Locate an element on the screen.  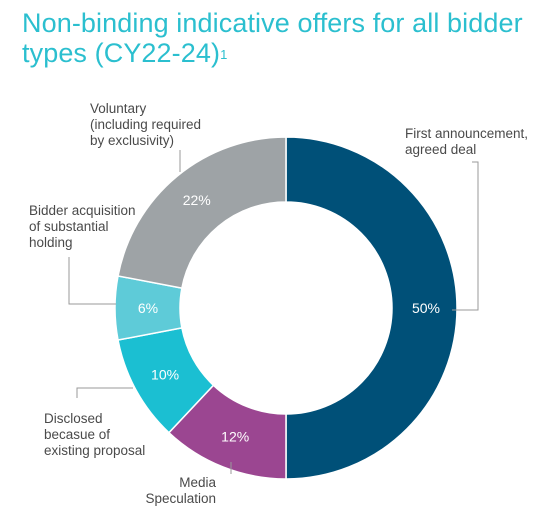
value-label-voluntary-including-required-by-exclusivity: 22% is located at coordinates (197, 200).